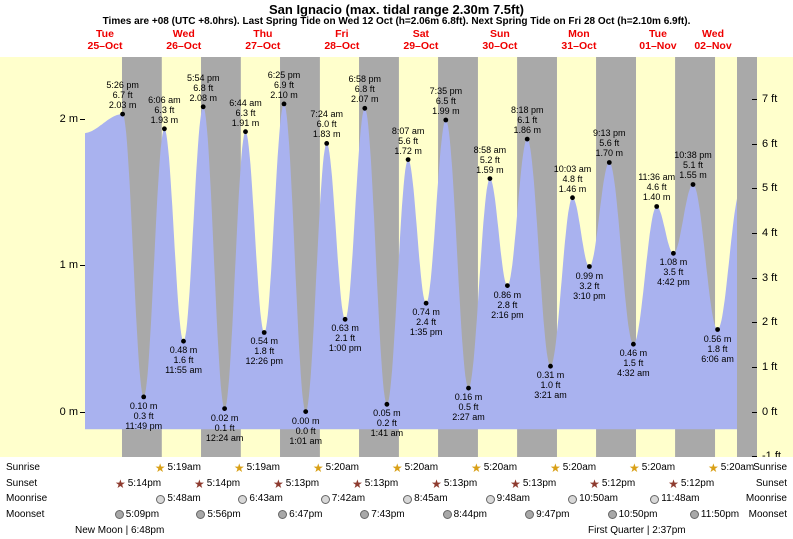  Describe the element at coordinates (547, 515) in the screenshot. I see `moonset-entry: 9:47pm` at that location.